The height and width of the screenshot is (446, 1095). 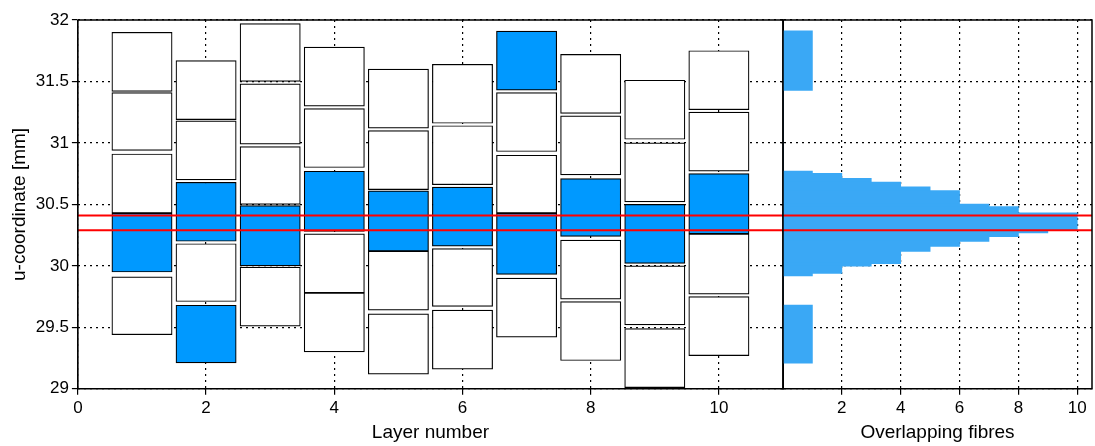 What do you see at coordinates (59, 142) in the screenshot?
I see `y-tick-label: 31` at bounding box center [59, 142].